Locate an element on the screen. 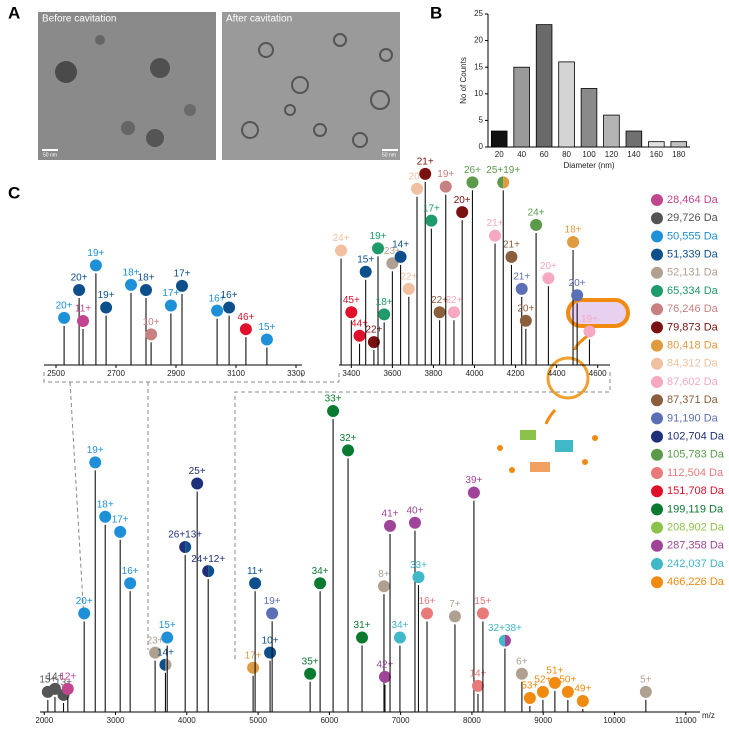 The image size is (729, 747). legend-text: 287,358 Da is located at coordinates (696, 546).